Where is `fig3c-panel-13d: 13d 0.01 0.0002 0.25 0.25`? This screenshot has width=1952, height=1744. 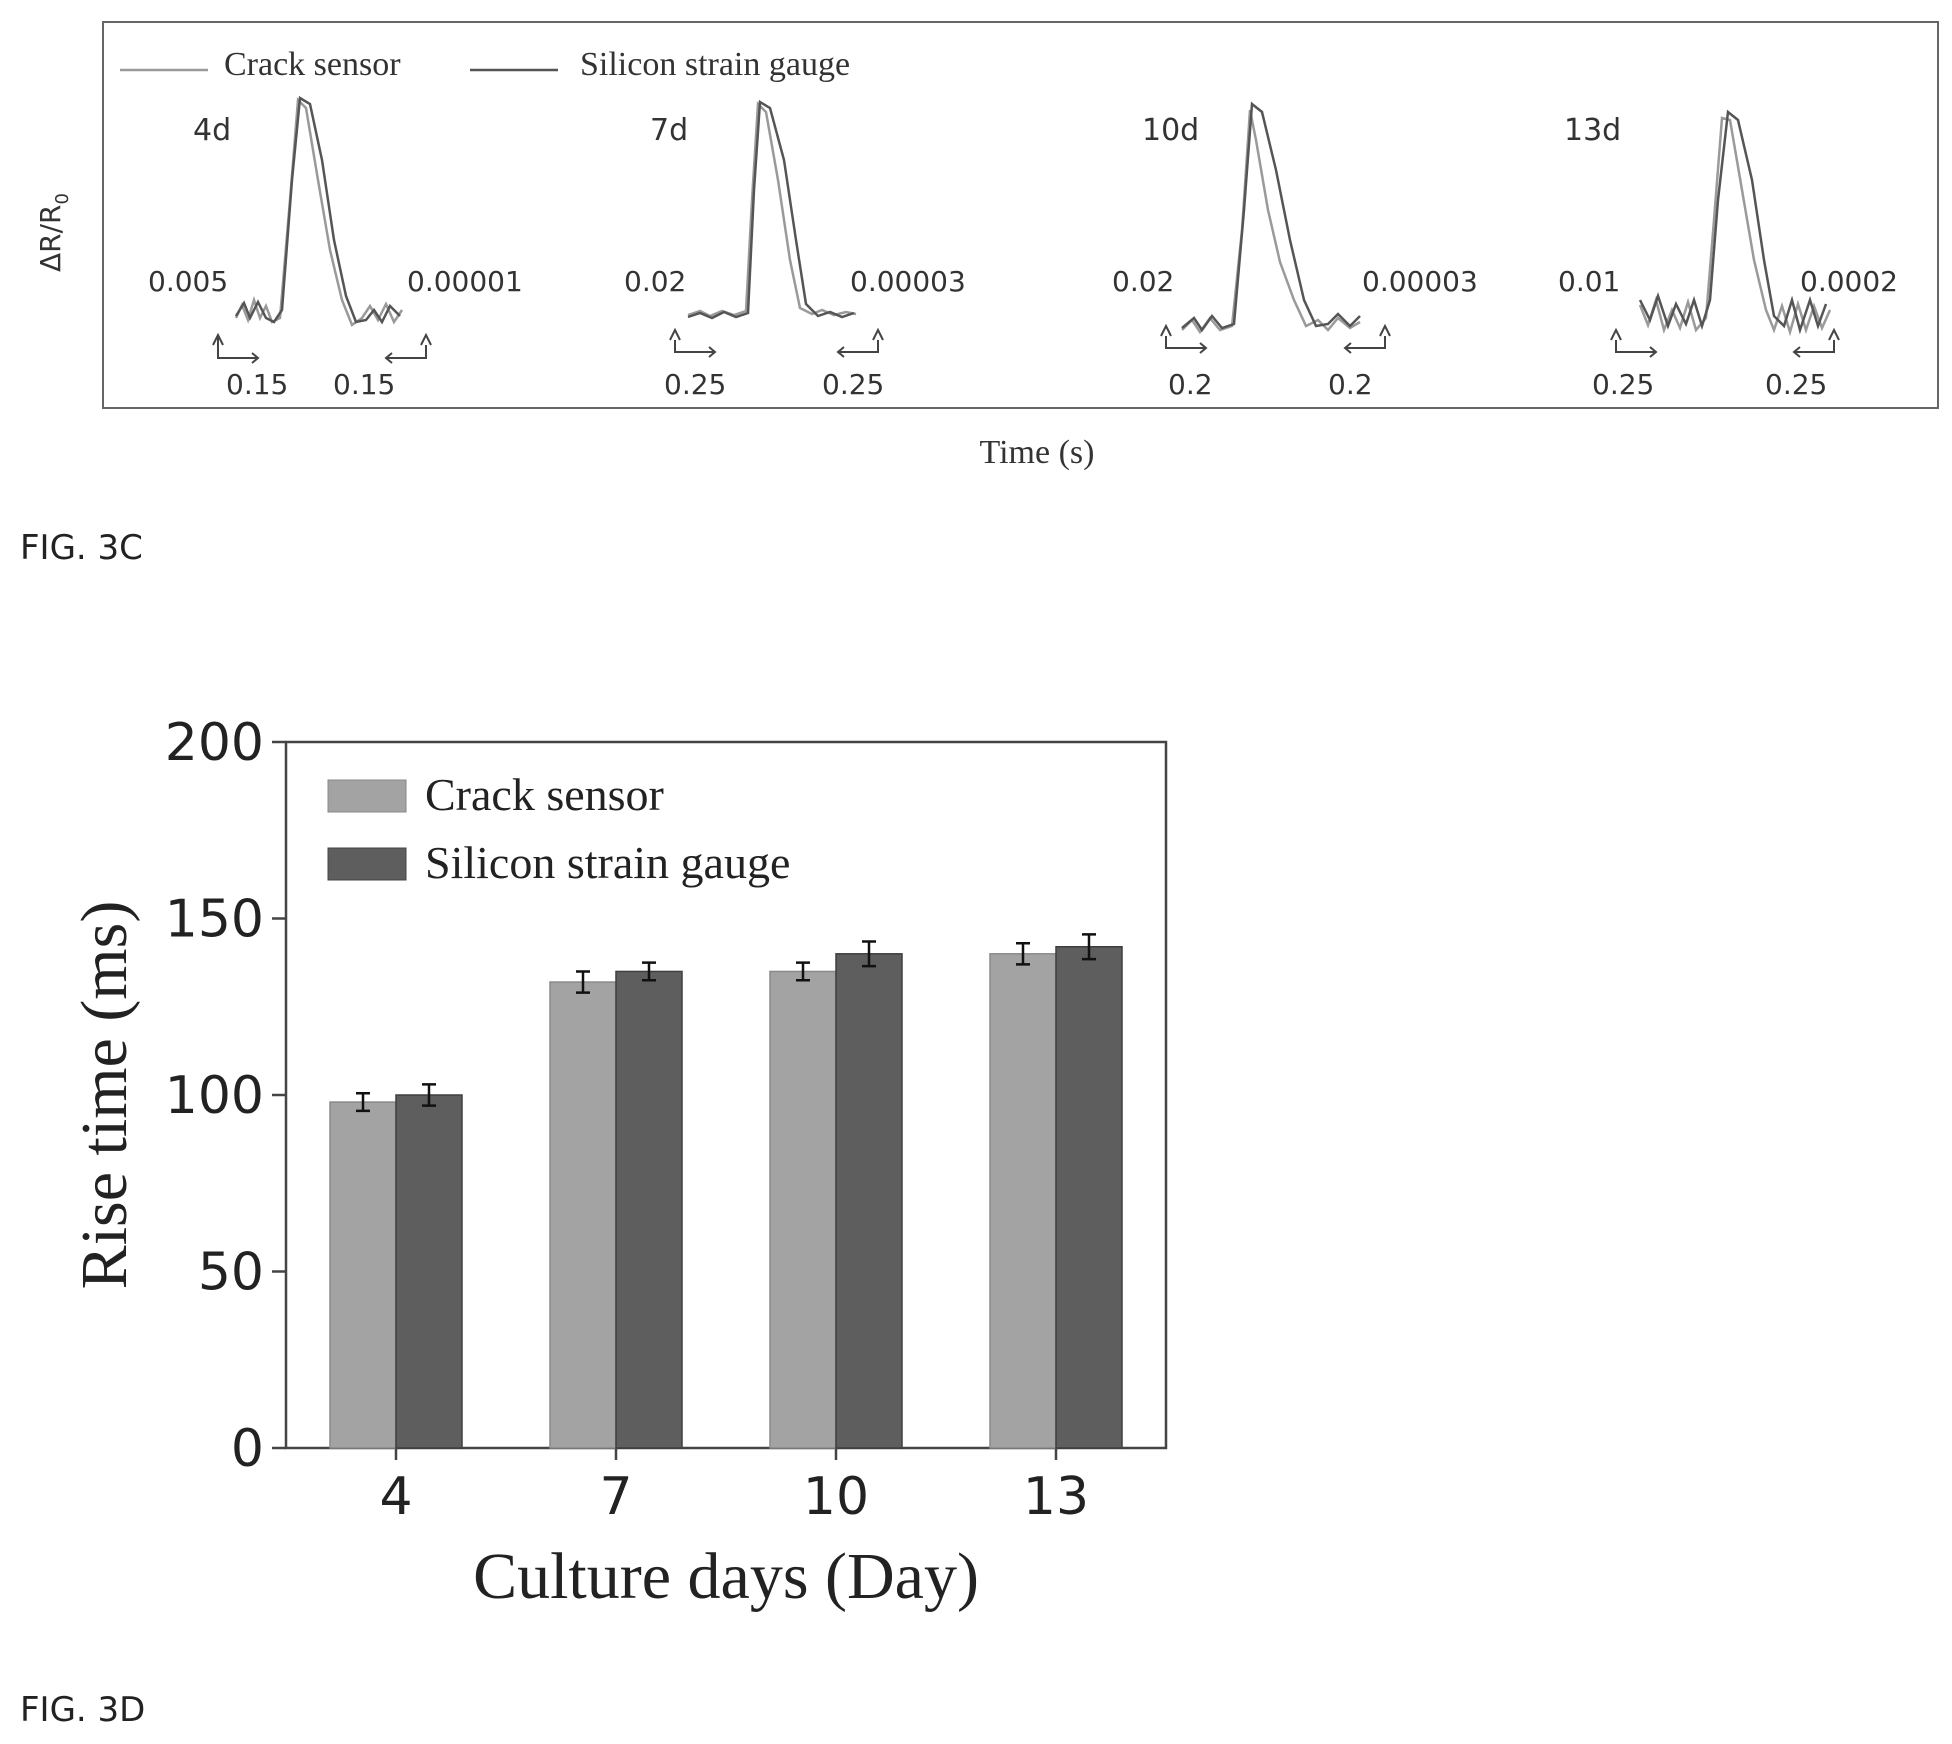
fig3c-panel-13d: 13d 0.01 0.0002 0.25 0.25 is located at coordinates (1728, 255).